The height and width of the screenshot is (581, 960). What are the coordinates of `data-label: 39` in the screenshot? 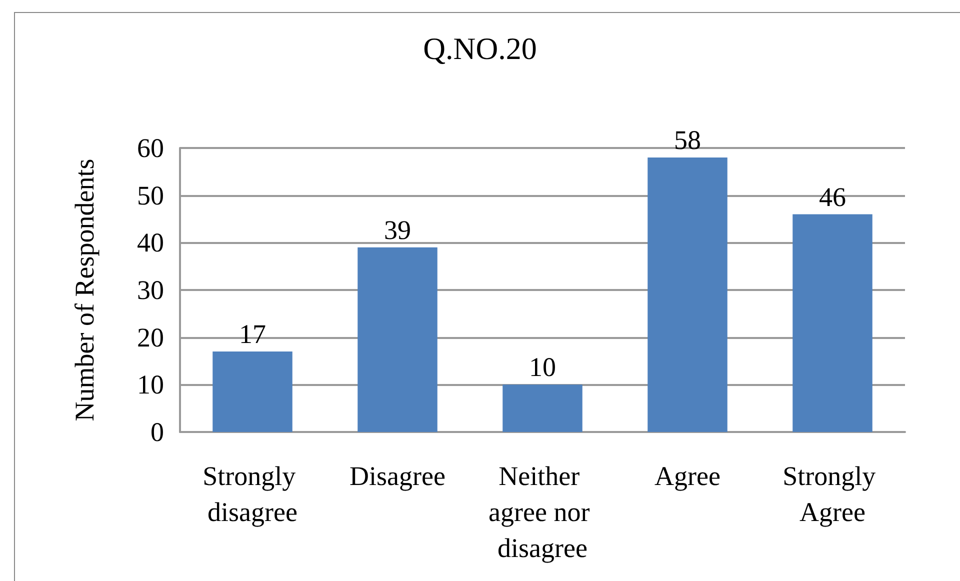 It's located at (397, 229).